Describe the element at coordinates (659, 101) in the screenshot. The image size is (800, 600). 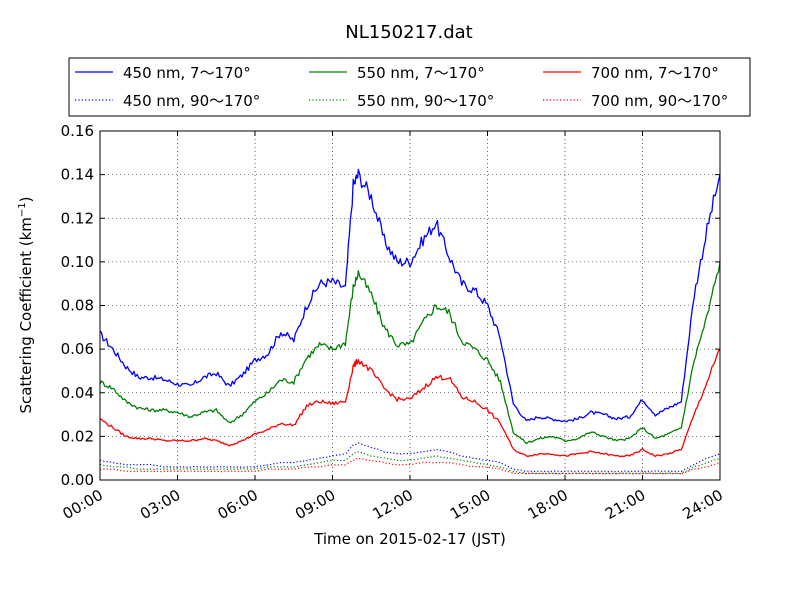
I see `legend-label: 700 nm, 90～170°` at that location.